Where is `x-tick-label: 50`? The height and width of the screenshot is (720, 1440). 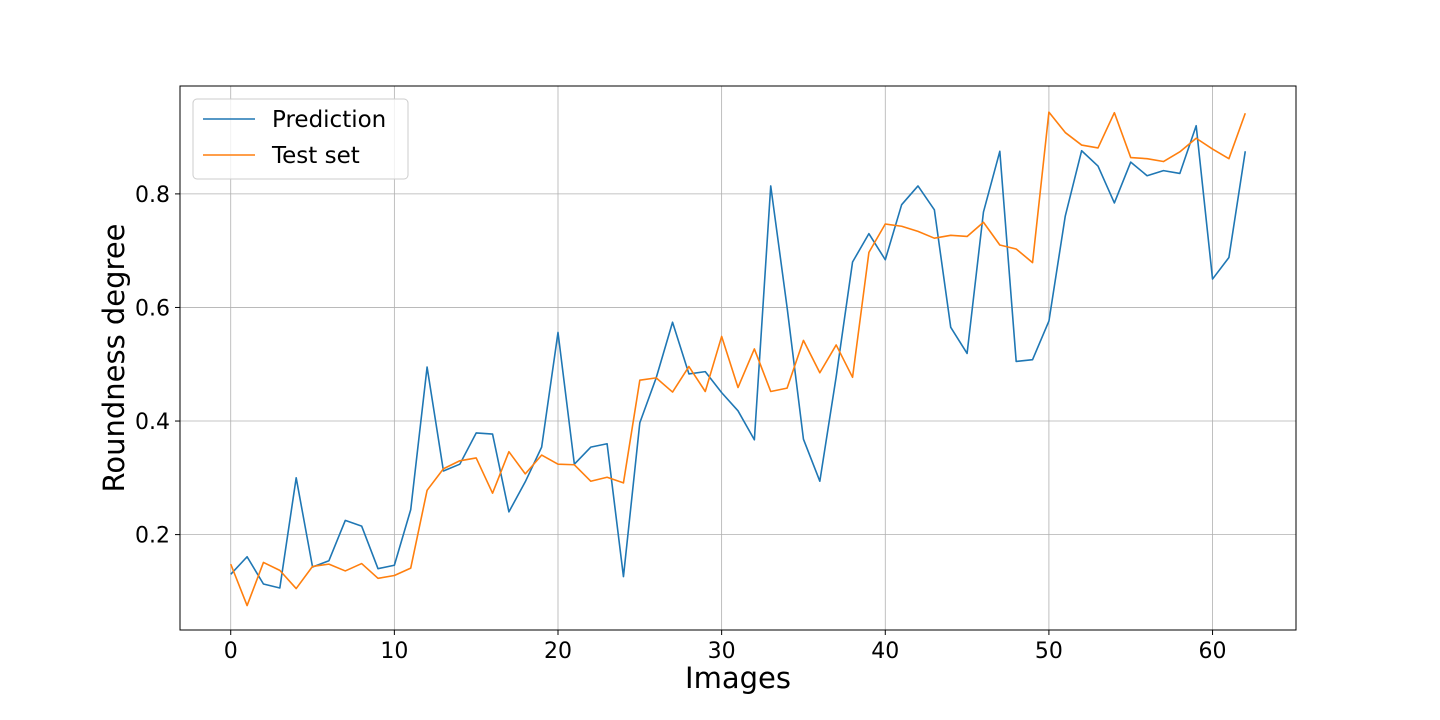 x-tick-label: 50 is located at coordinates (1049, 651).